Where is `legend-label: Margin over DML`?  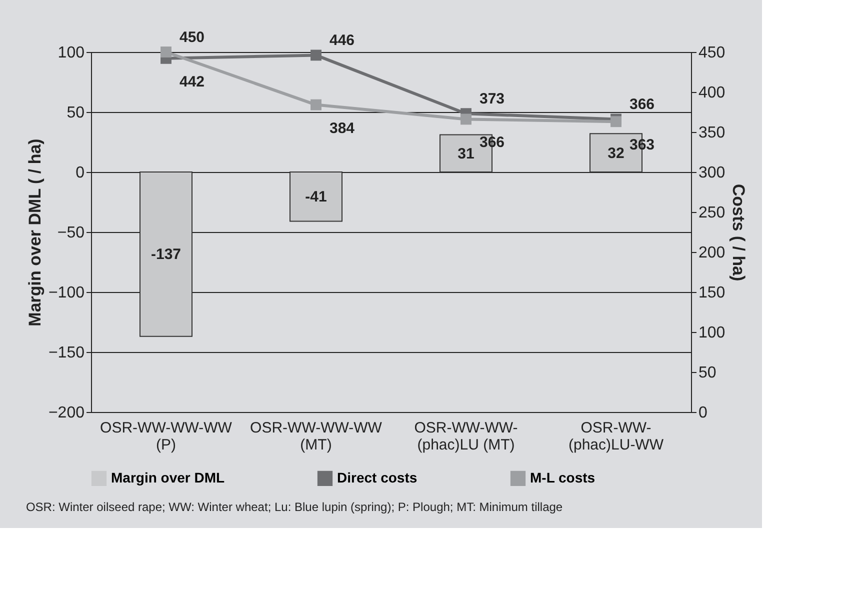 legend-label: Margin over DML is located at coordinates (168, 477).